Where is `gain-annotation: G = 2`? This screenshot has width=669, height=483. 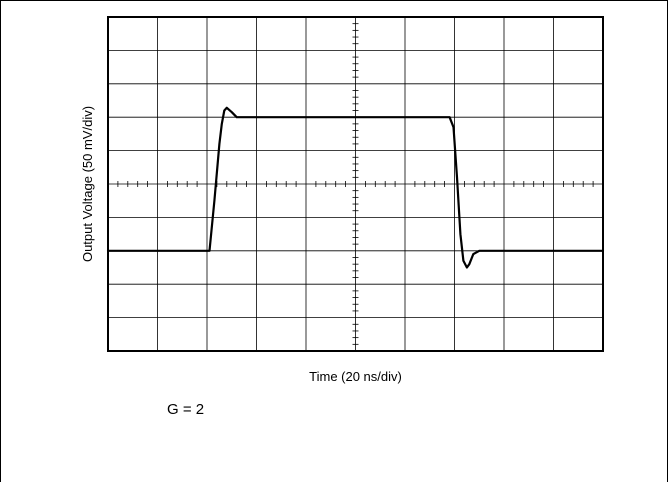
gain-annotation: G = 2 is located at coordinates (185, 409).